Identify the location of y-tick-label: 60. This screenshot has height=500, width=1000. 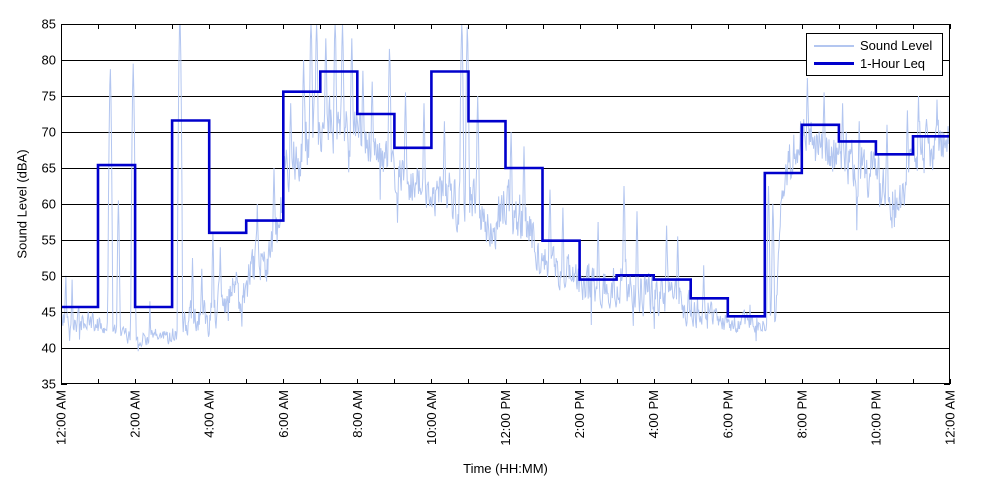
(49, 204).